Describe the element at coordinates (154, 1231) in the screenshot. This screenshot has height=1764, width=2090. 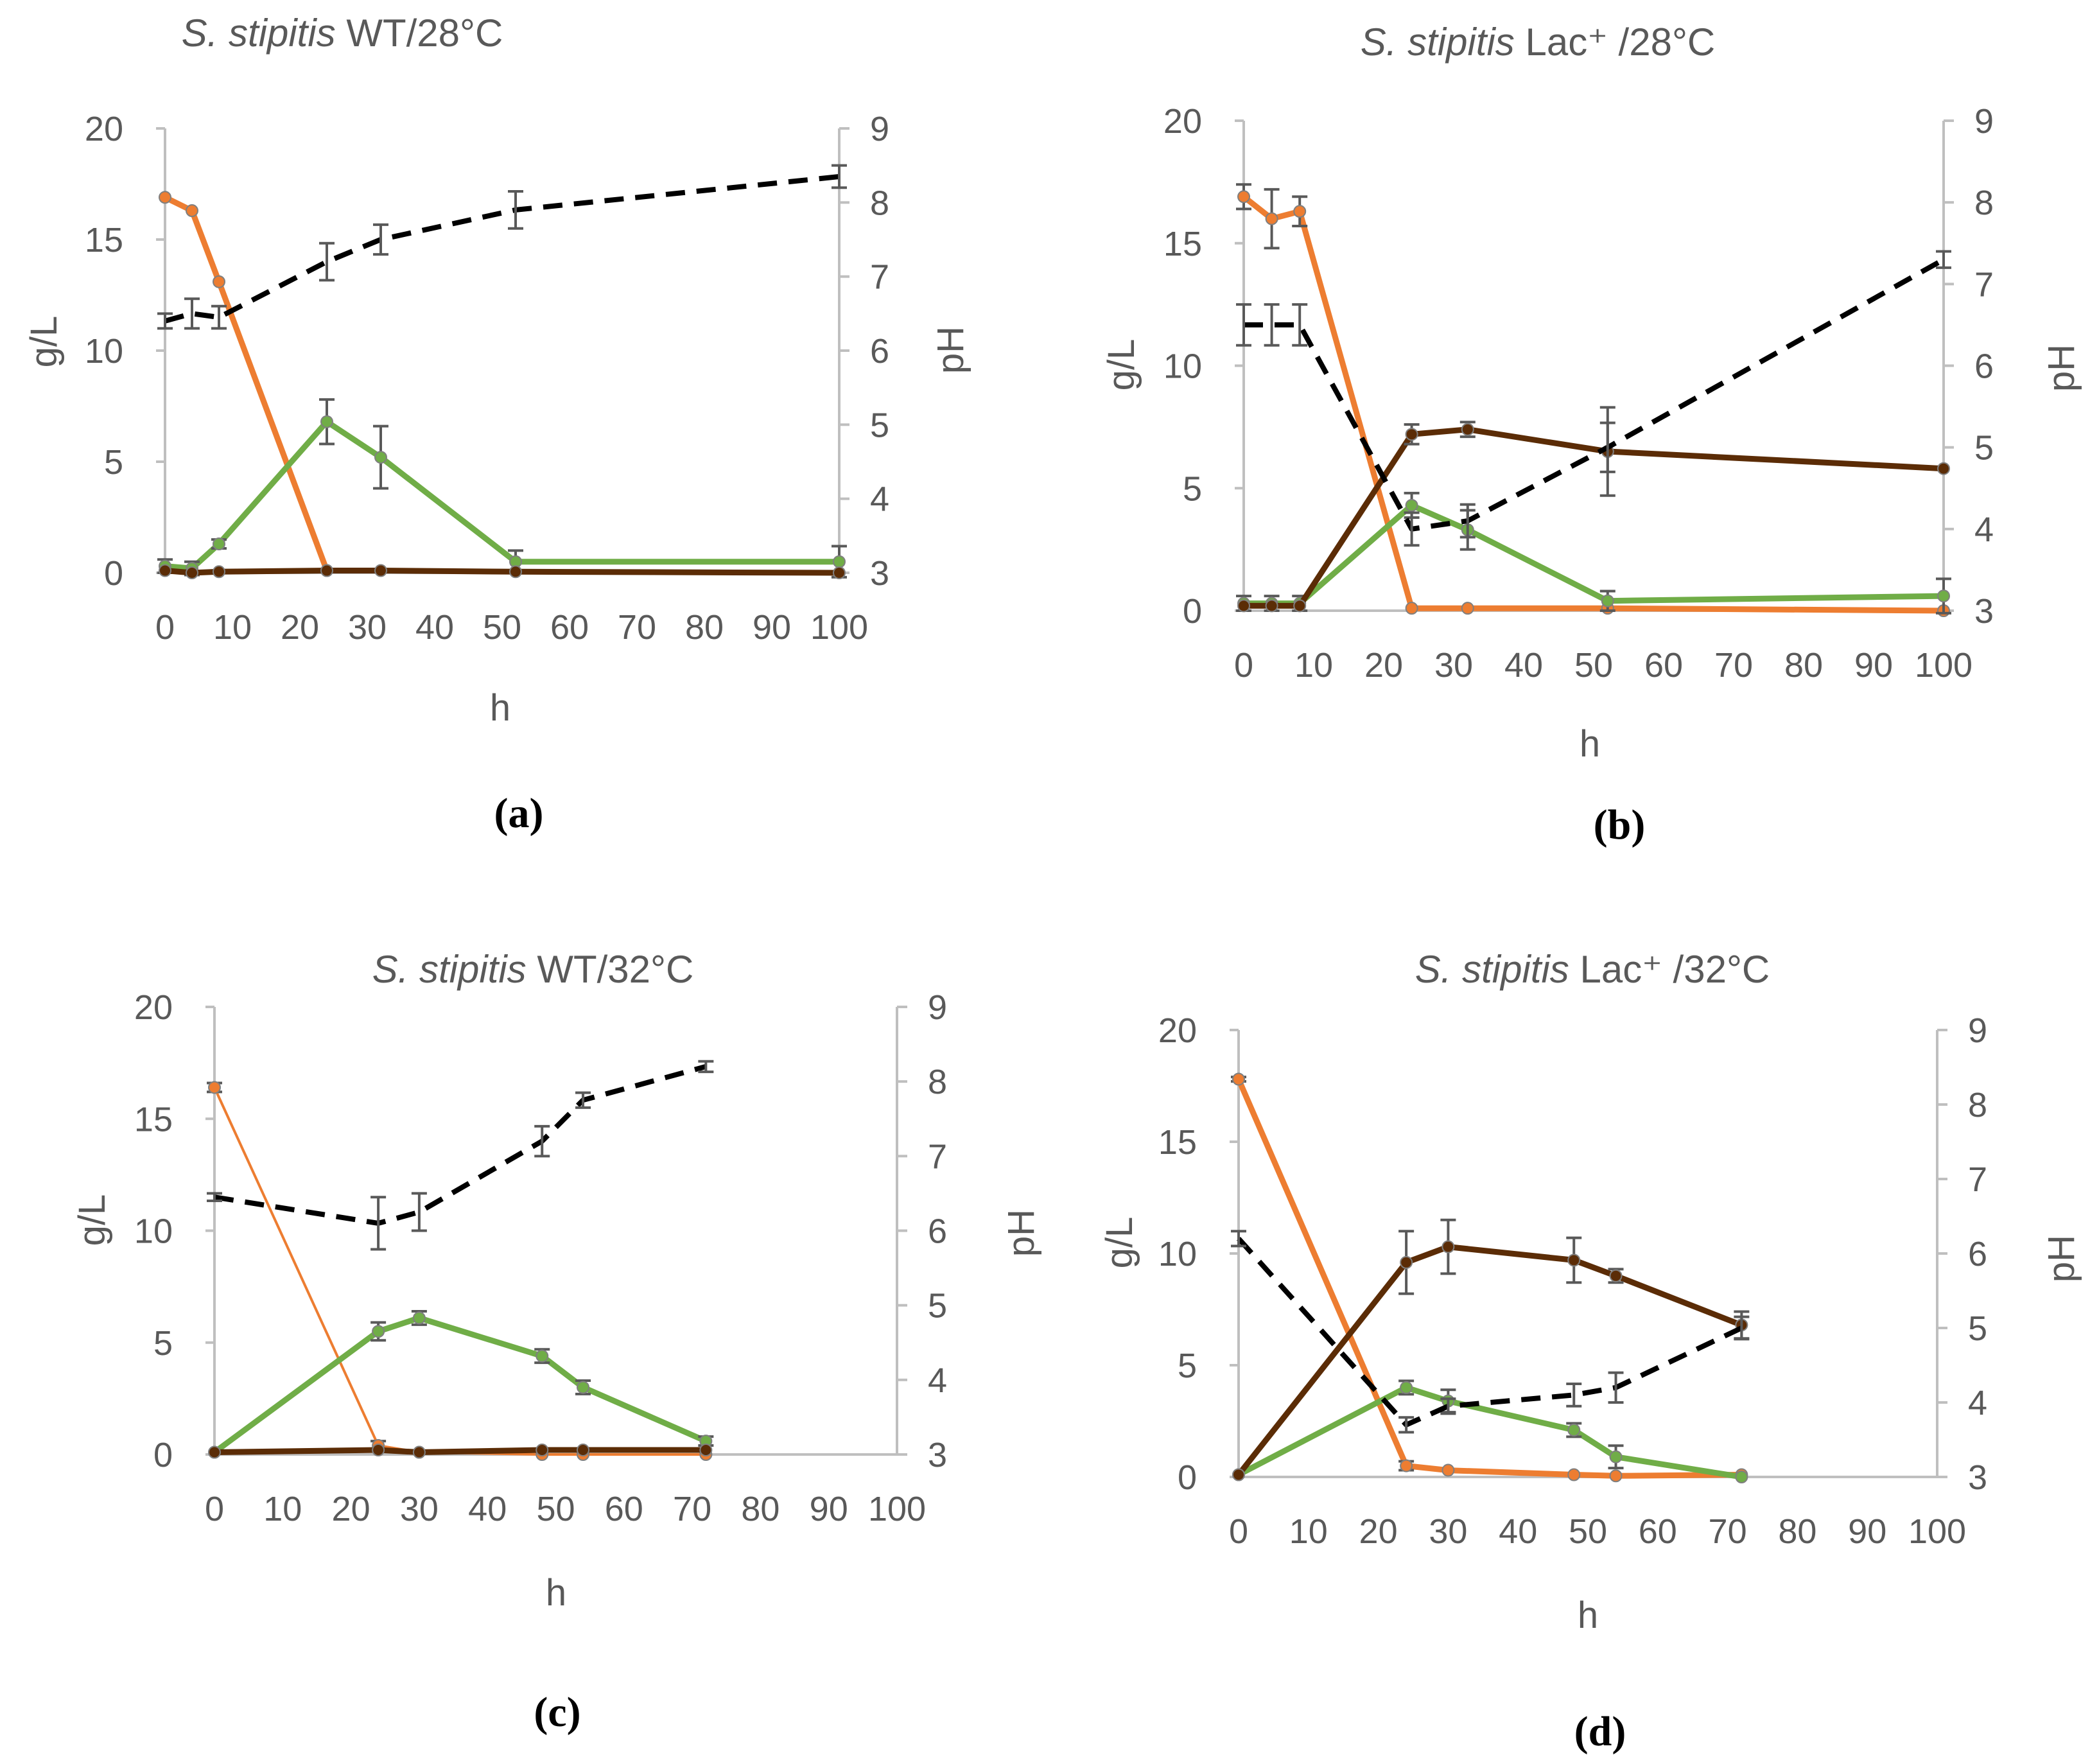
I see `y-tick-label: 10` at that location.